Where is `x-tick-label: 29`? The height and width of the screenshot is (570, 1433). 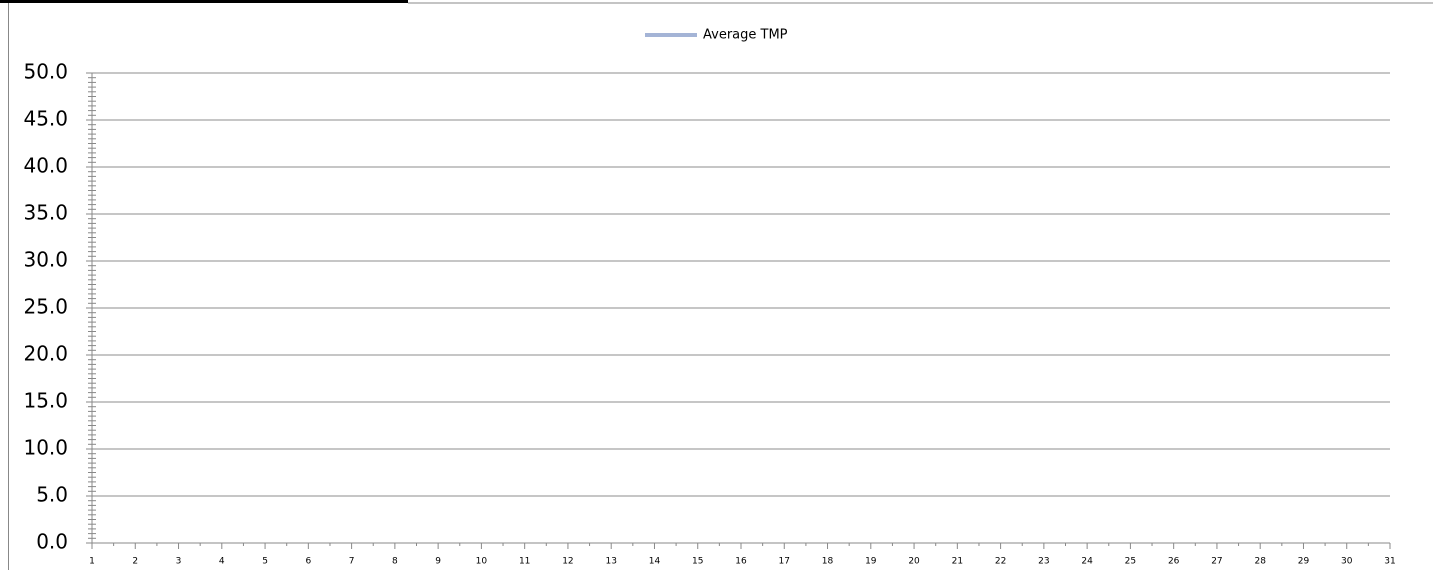
x-tick-label: 29 is located at coordinates (1304, 562).